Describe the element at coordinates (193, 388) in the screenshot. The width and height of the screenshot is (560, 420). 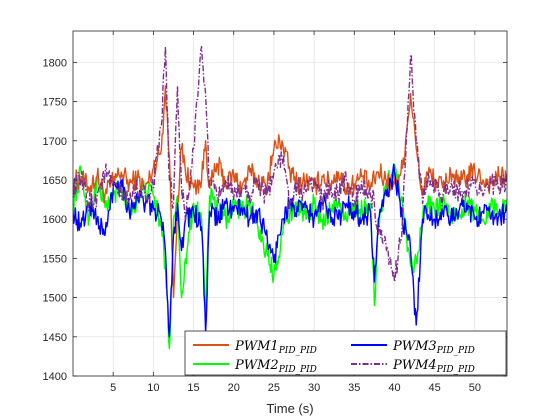
I see `x-tick-label: 15` at that location.